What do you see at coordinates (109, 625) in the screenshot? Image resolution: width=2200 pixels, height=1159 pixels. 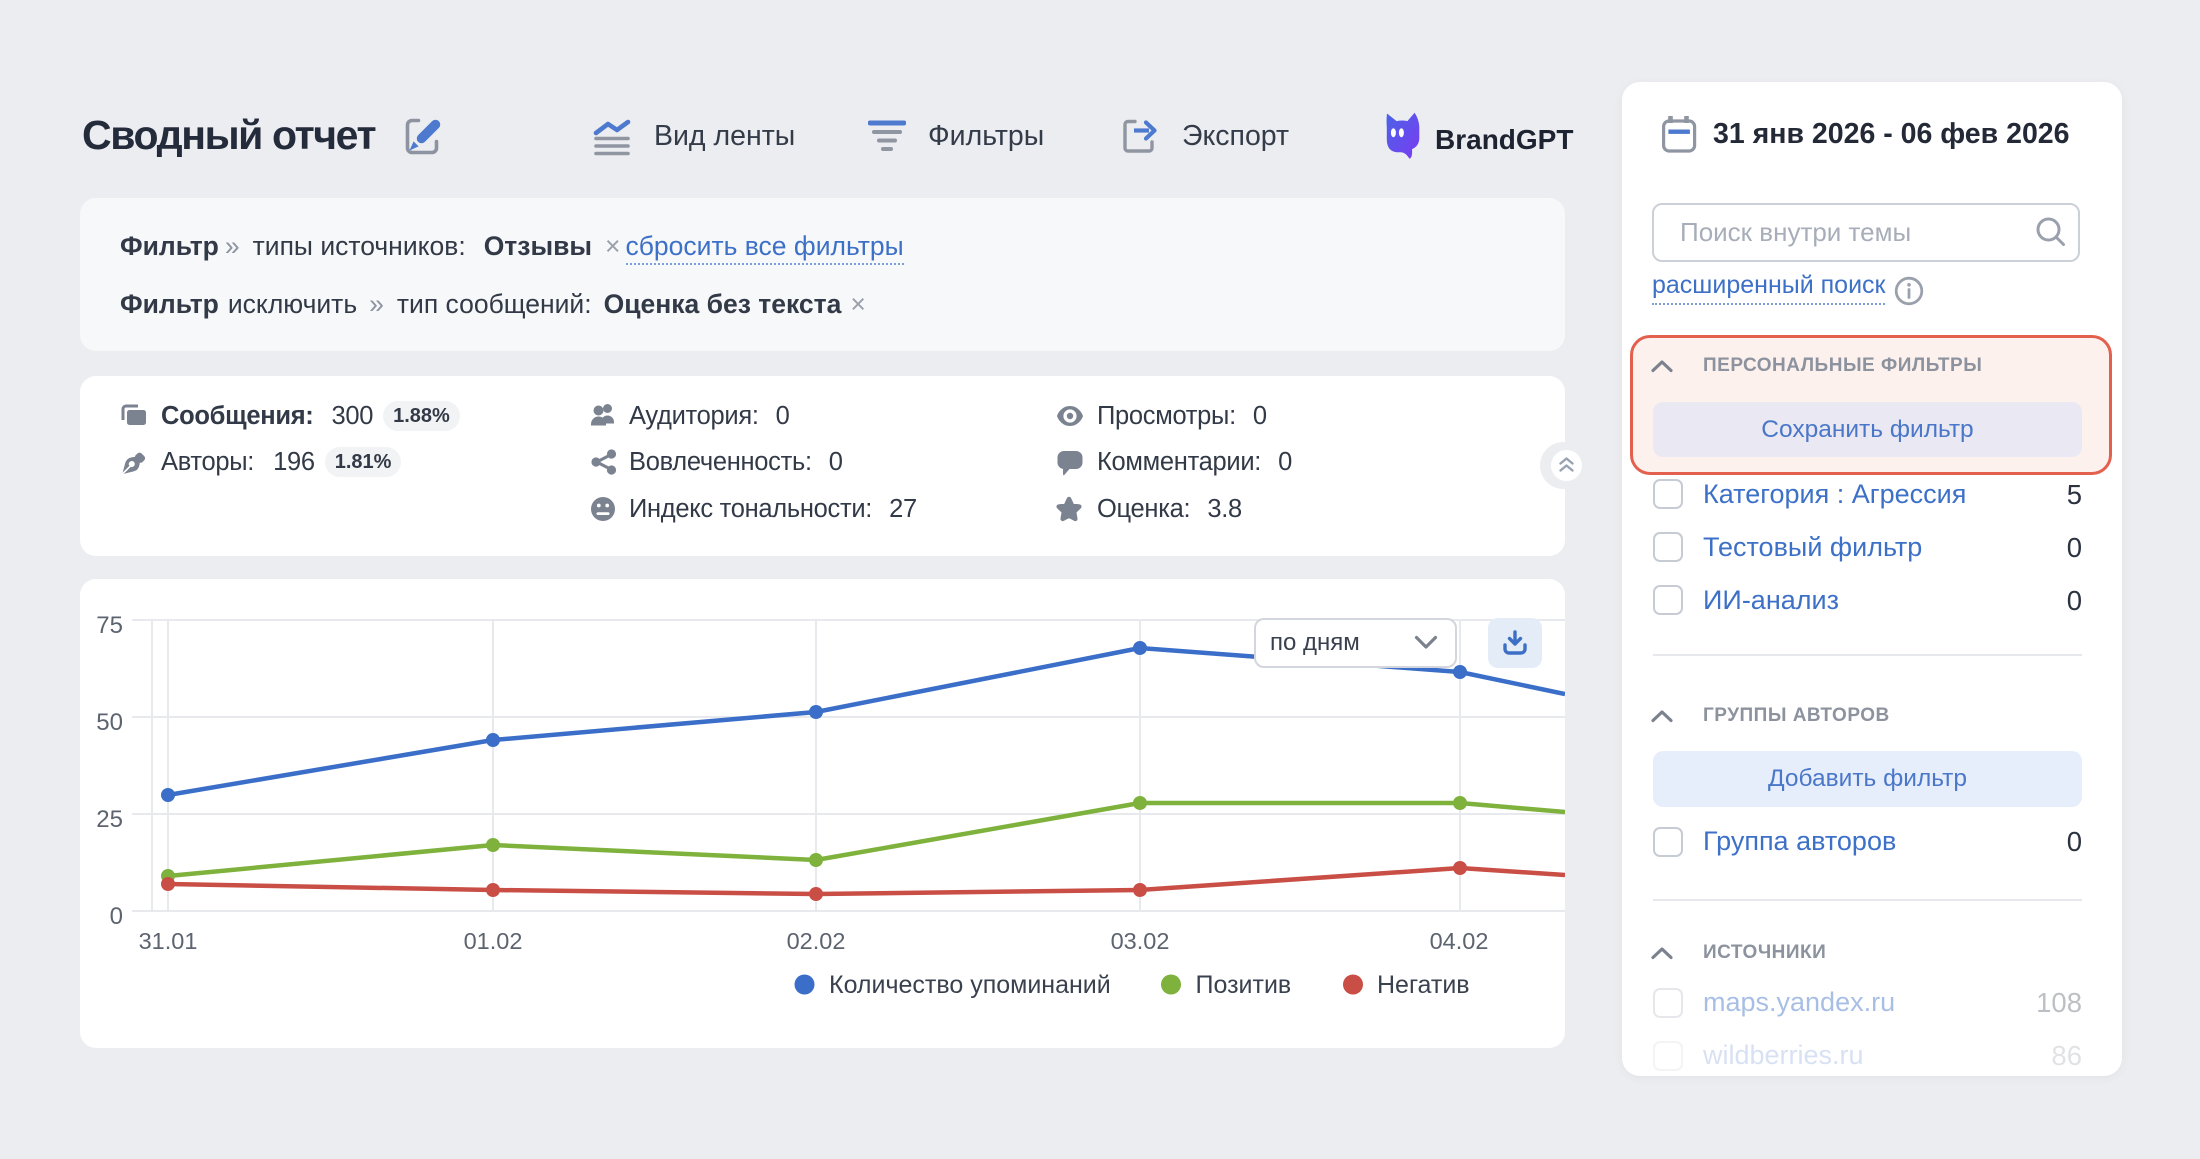 I see `svg-text: 75` at bounding box center [109, 625].